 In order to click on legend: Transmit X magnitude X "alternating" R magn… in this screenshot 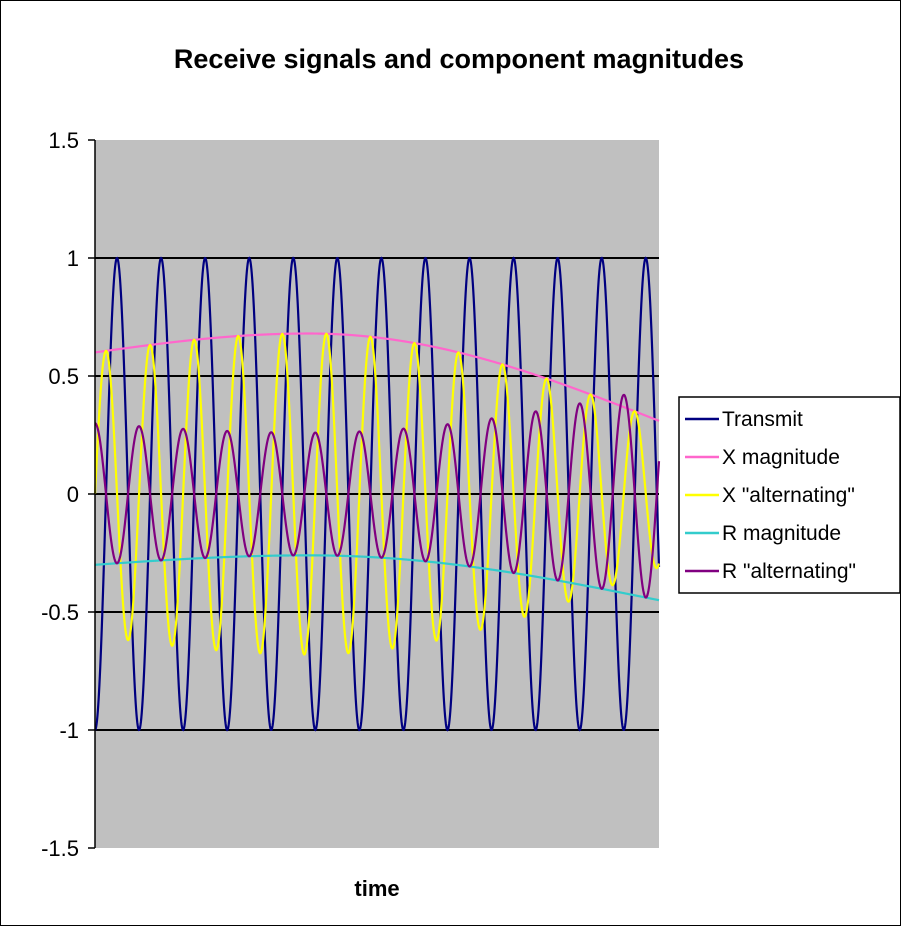, I will do `click(789, 495)`.